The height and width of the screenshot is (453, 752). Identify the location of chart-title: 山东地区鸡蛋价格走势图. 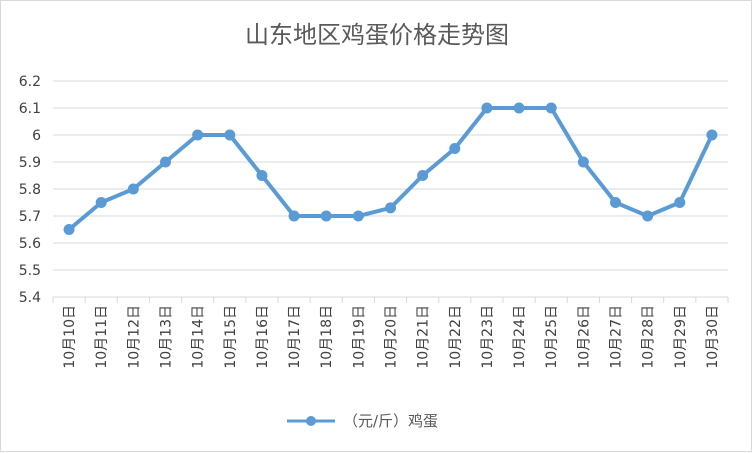
(377, 35).